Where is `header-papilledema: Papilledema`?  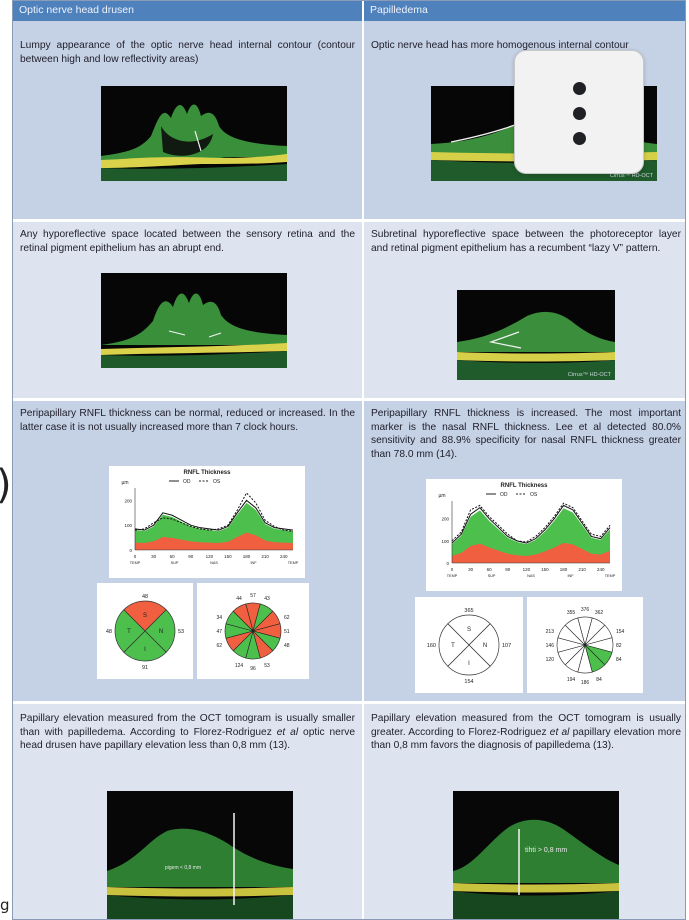
header-papilledema: Papilledema is located at coordinates (524, 11).